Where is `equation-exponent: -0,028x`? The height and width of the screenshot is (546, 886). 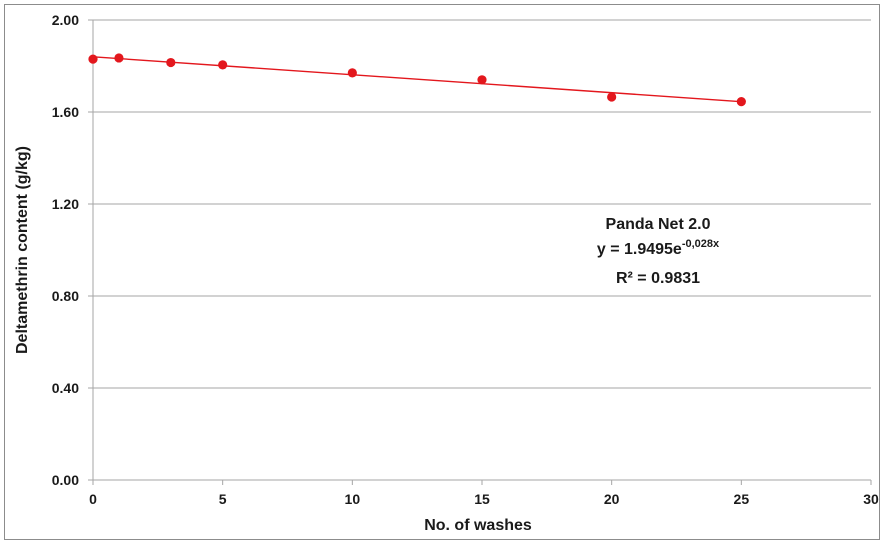
equation-exponent: -0,028x is located at coordinates (701, 244).